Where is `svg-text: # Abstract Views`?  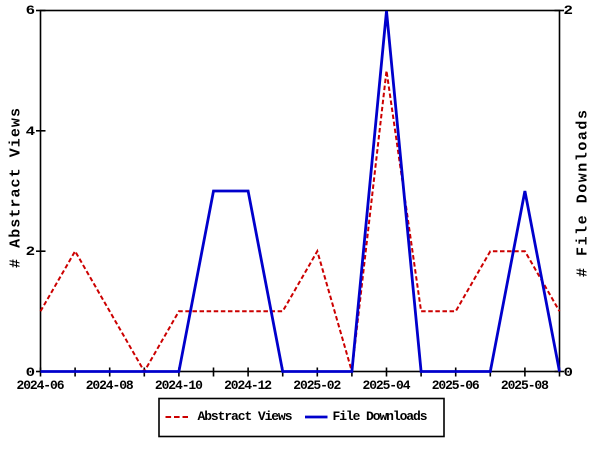
svg-text: # Abstract Views is located at coordinates (16, 188).